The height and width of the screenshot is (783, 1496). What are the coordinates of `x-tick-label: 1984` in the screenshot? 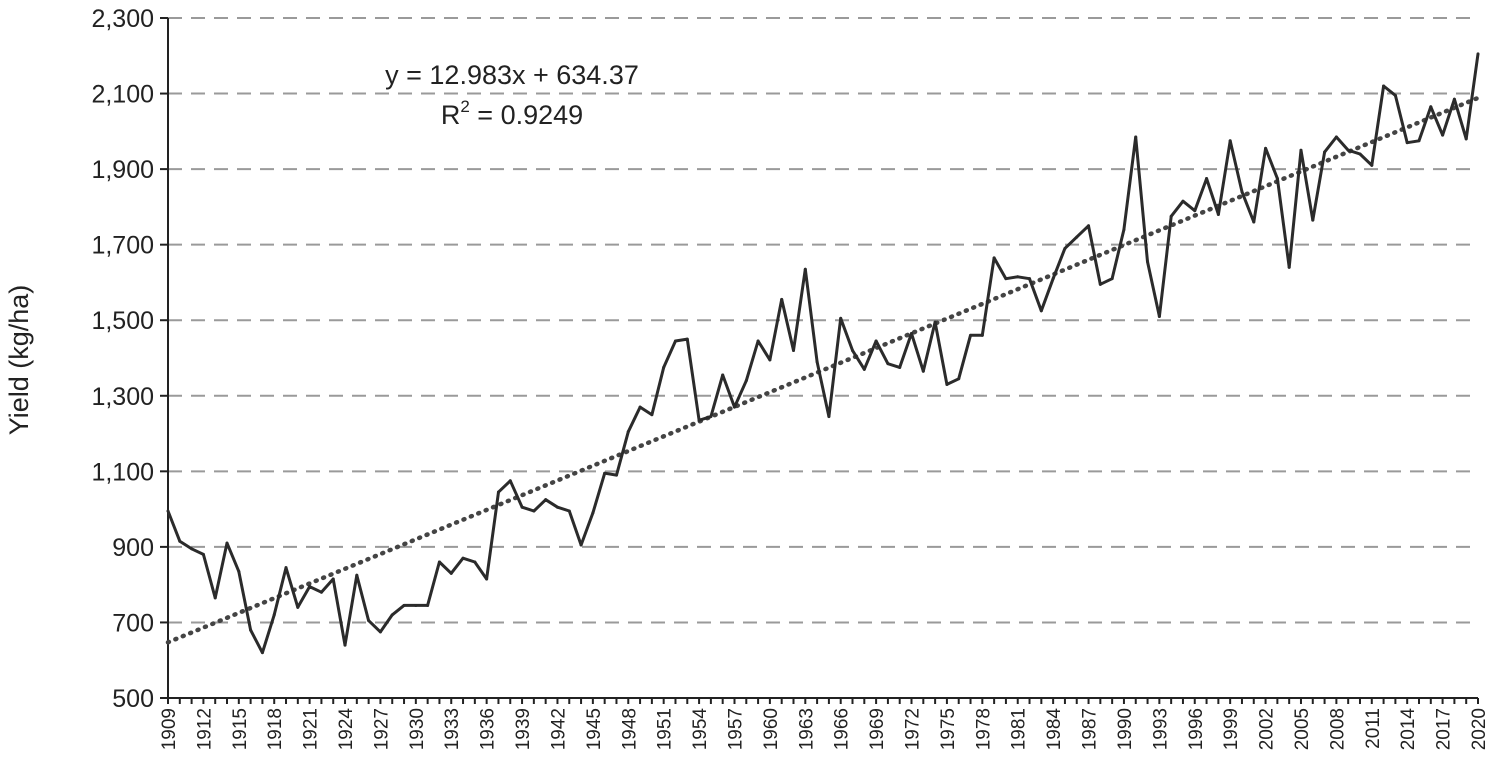 It's located at (1054, 729).